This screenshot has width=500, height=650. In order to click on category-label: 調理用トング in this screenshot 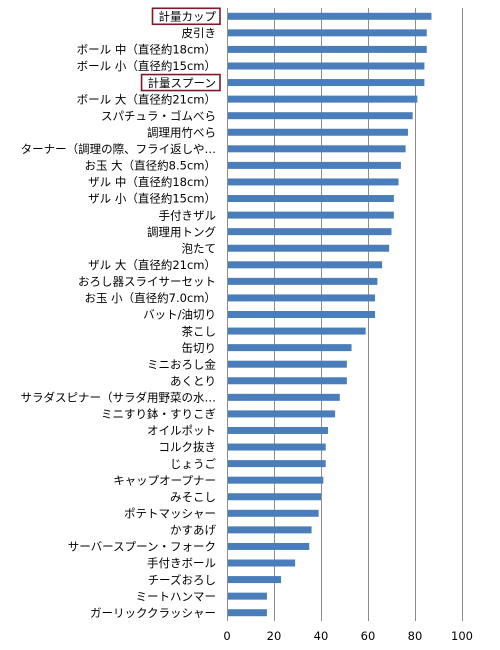, I will do `click(181, 232)`.